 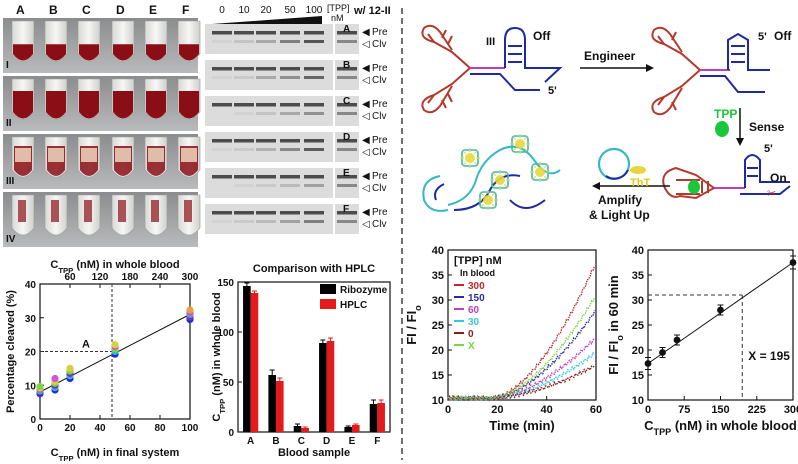 I want to click on gel-lane-label: C, so click(x=346, y=101).